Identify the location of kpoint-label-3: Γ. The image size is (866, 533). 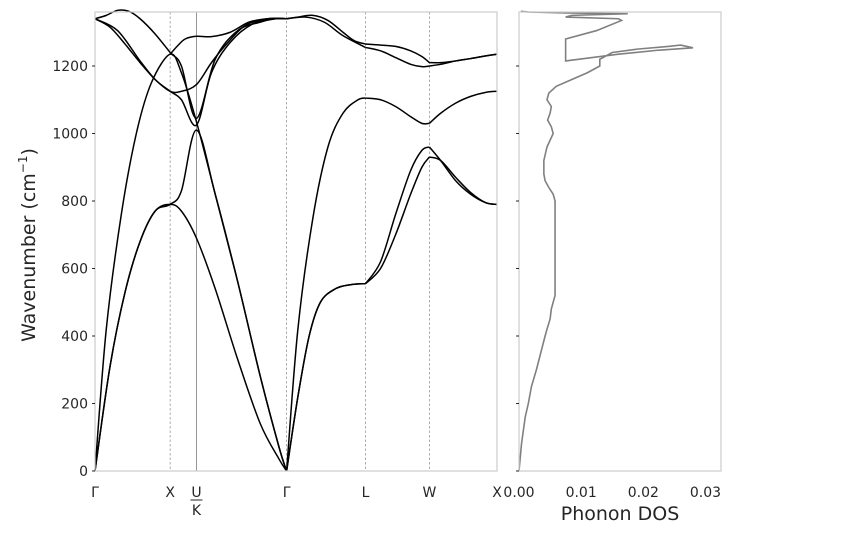
(287, 493).